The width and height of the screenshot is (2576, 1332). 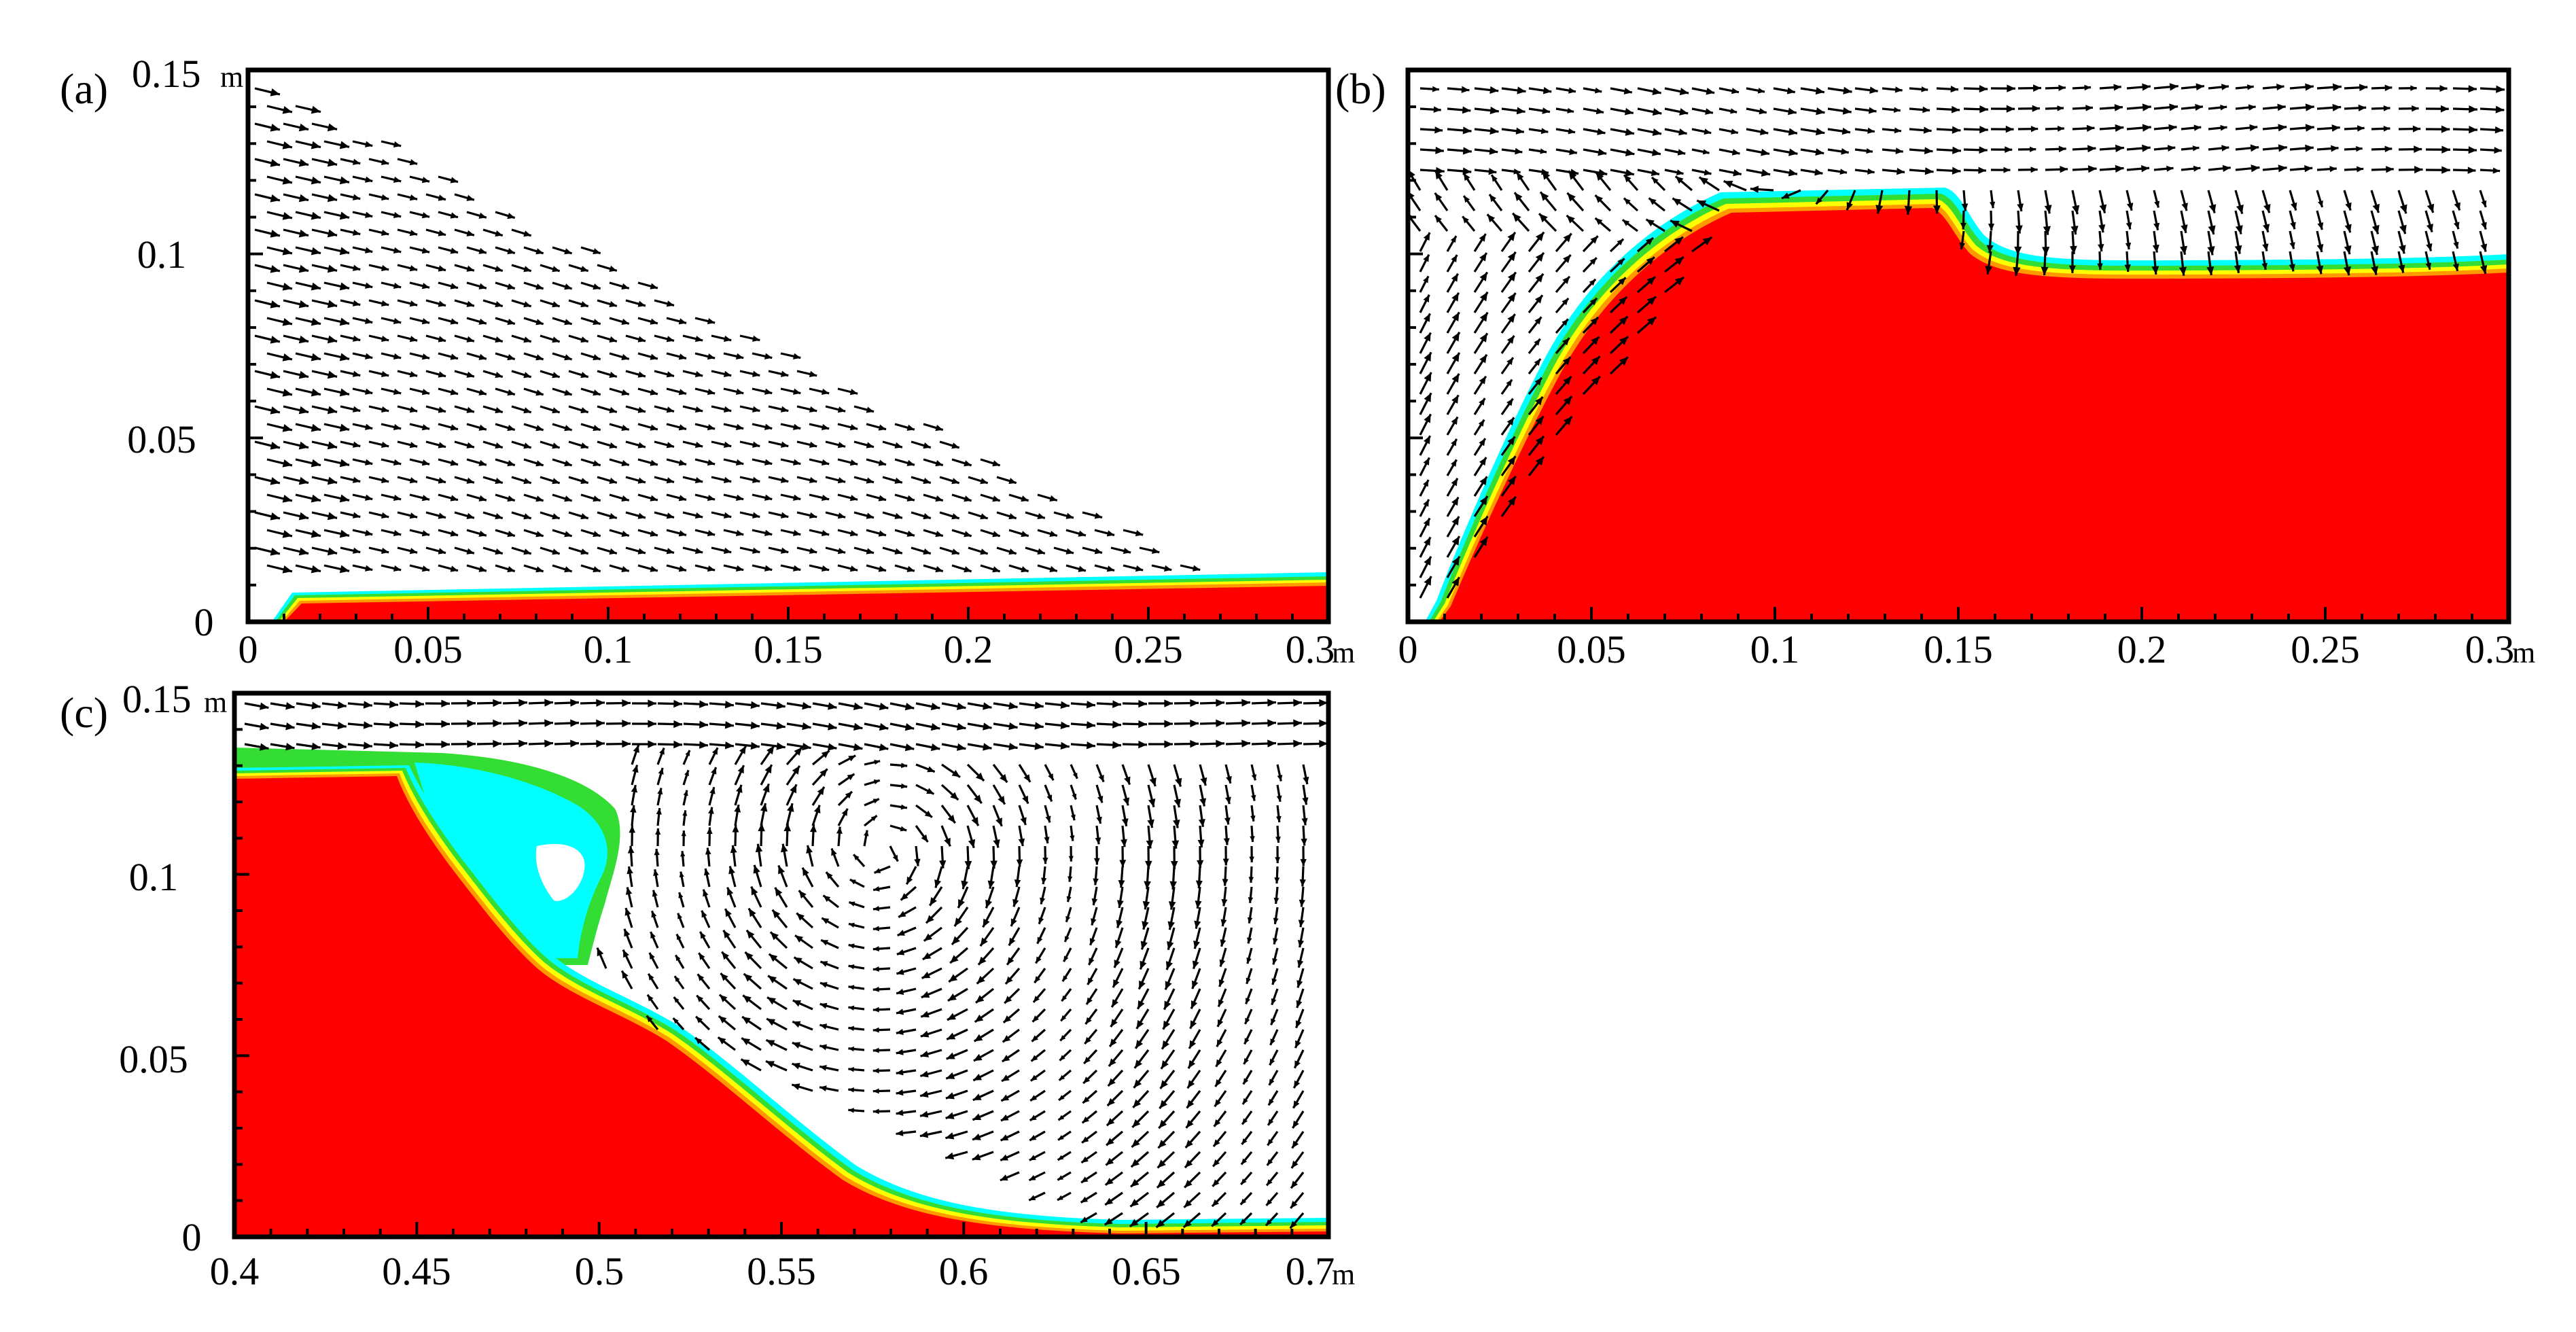 What do you see at coordinates (781, 1271) in the screenshot?
I see `panel-c-x-tick-label: 0.55` at bounding box center [781, 1271].